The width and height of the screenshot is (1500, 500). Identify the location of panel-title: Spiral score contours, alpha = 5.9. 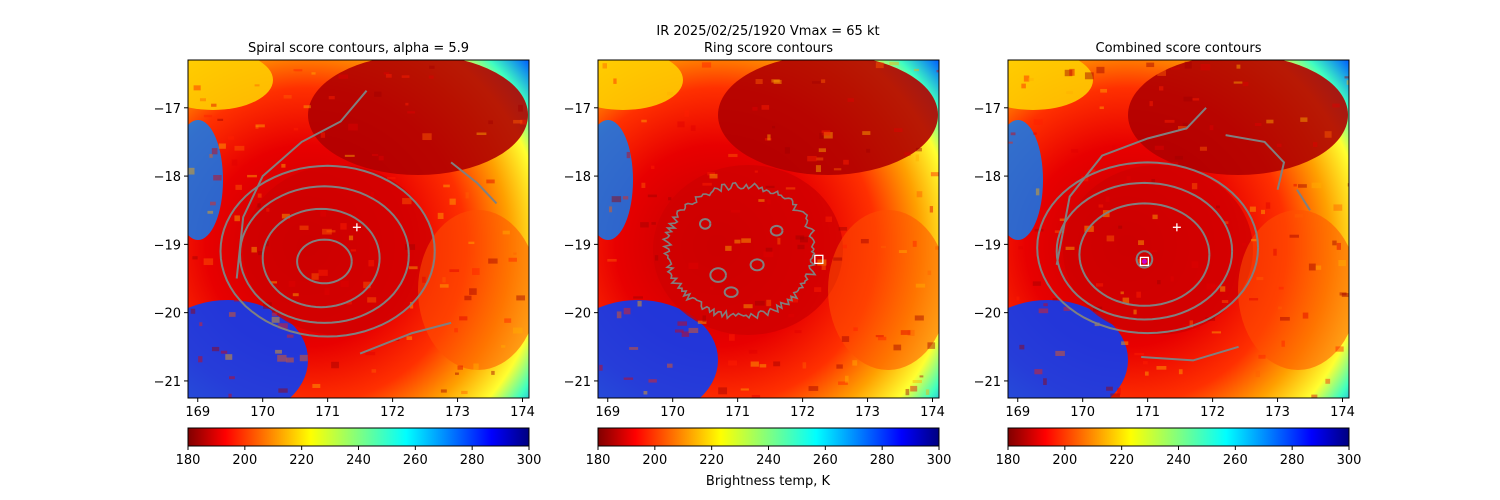
(358, 48).